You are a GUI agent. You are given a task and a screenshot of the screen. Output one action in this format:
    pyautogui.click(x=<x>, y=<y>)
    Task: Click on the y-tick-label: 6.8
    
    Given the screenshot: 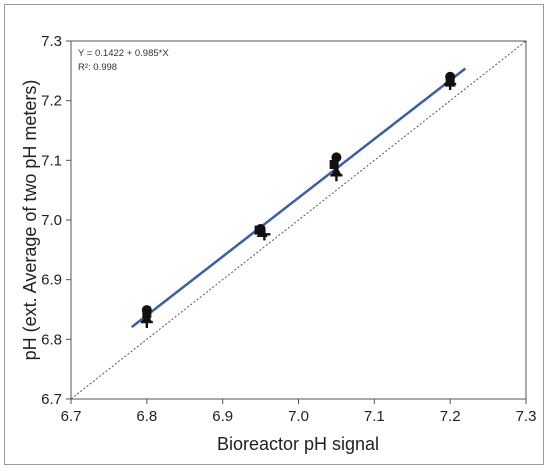 What is the action you would take?
    pyautogui.click(x=51, y=339)
    